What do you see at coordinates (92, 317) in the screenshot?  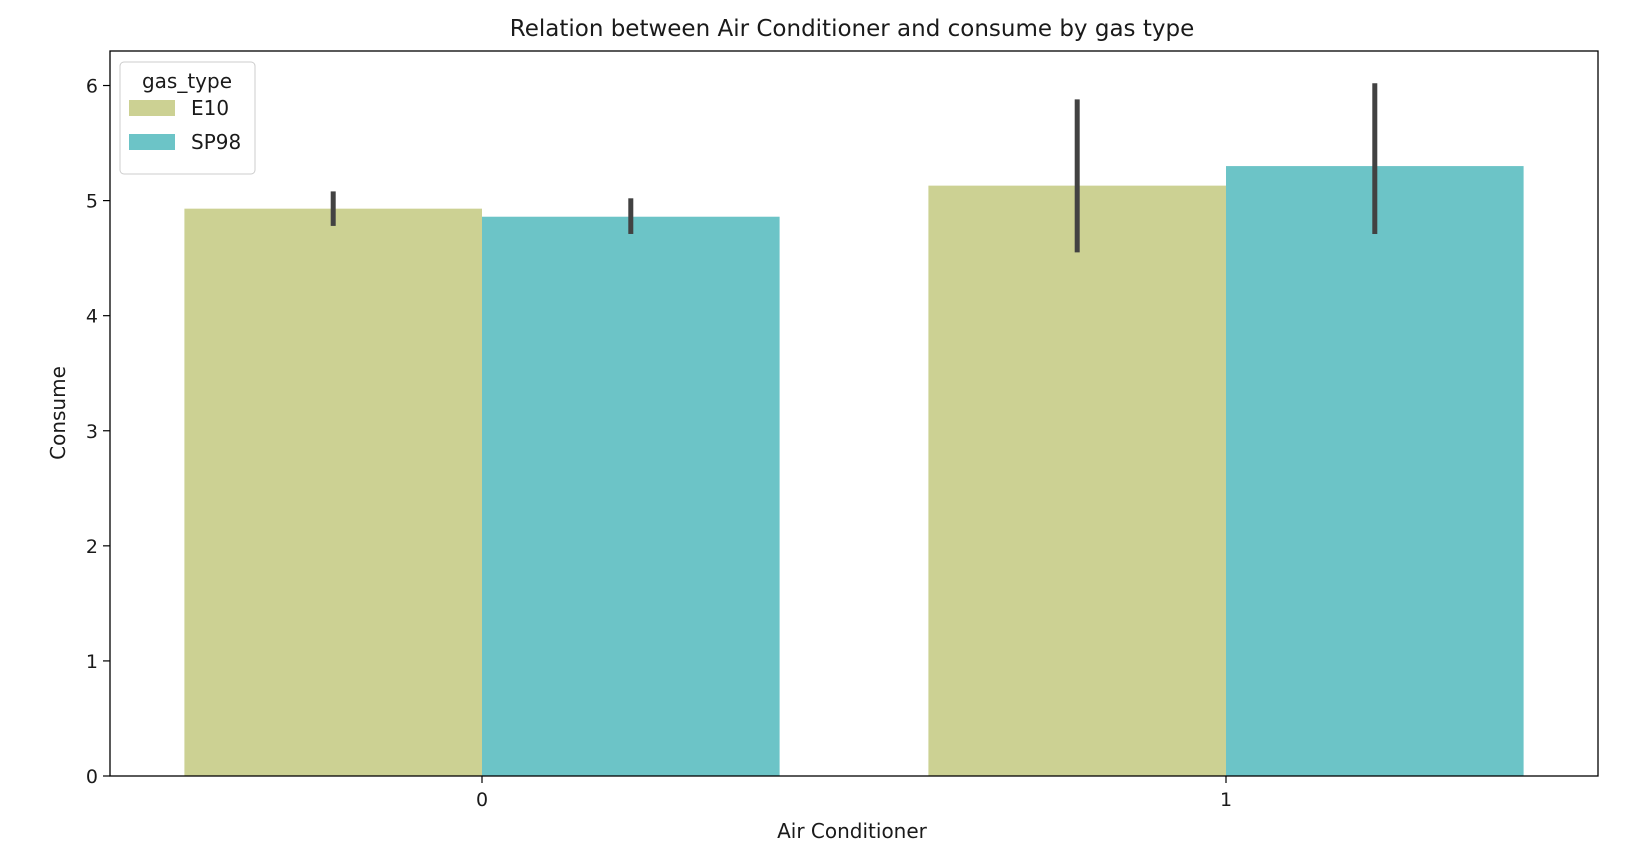 I see `y-tick-label: 4` at bounding box center [92, 317].